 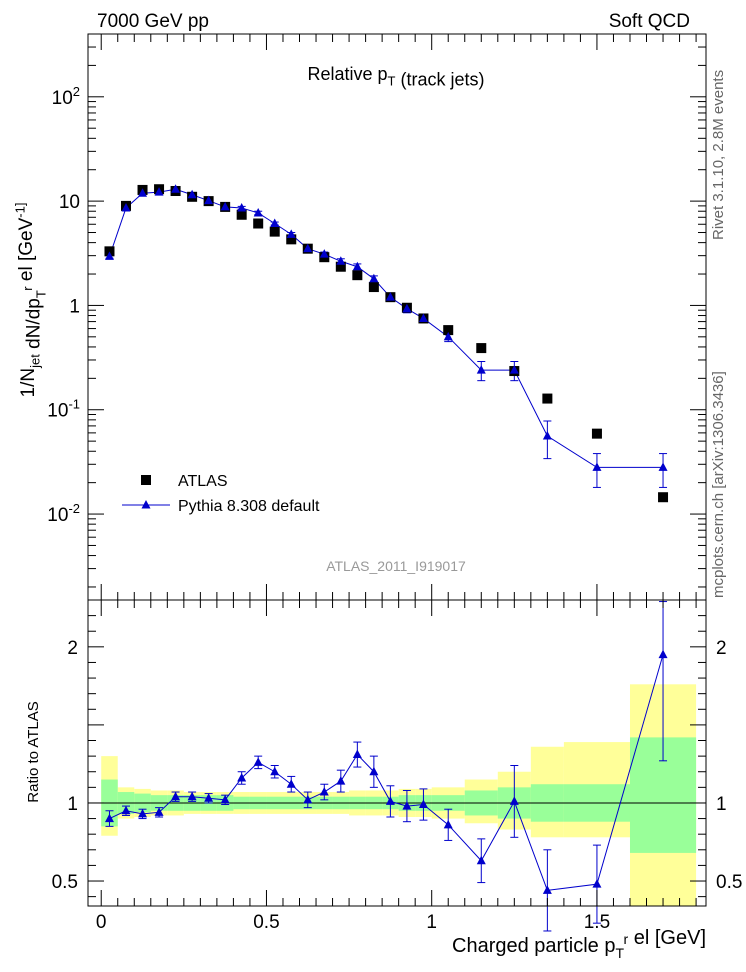 I want to click on ratio-y-tick-label-right: 0.5, so click(x=729, y=882).